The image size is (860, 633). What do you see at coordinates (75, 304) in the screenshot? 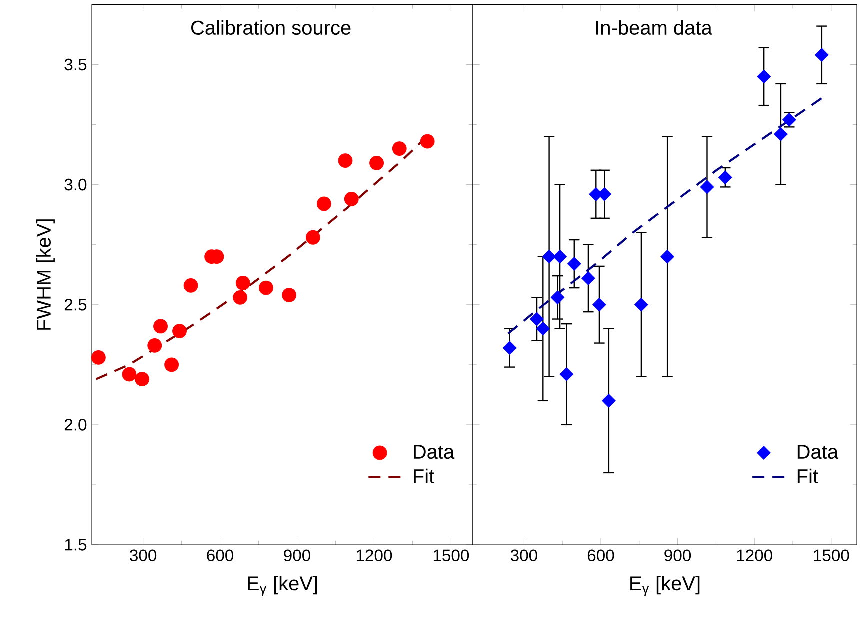
I see `y-tick-label: 2.5` at bounding box center [75, 304].